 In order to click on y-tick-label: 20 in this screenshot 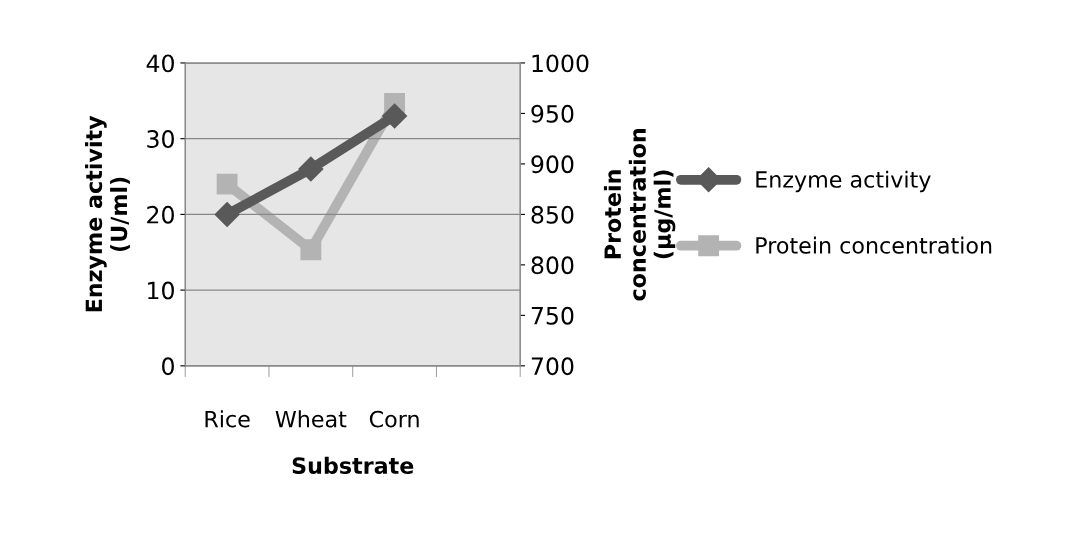, I will do `click(160, 214)`.